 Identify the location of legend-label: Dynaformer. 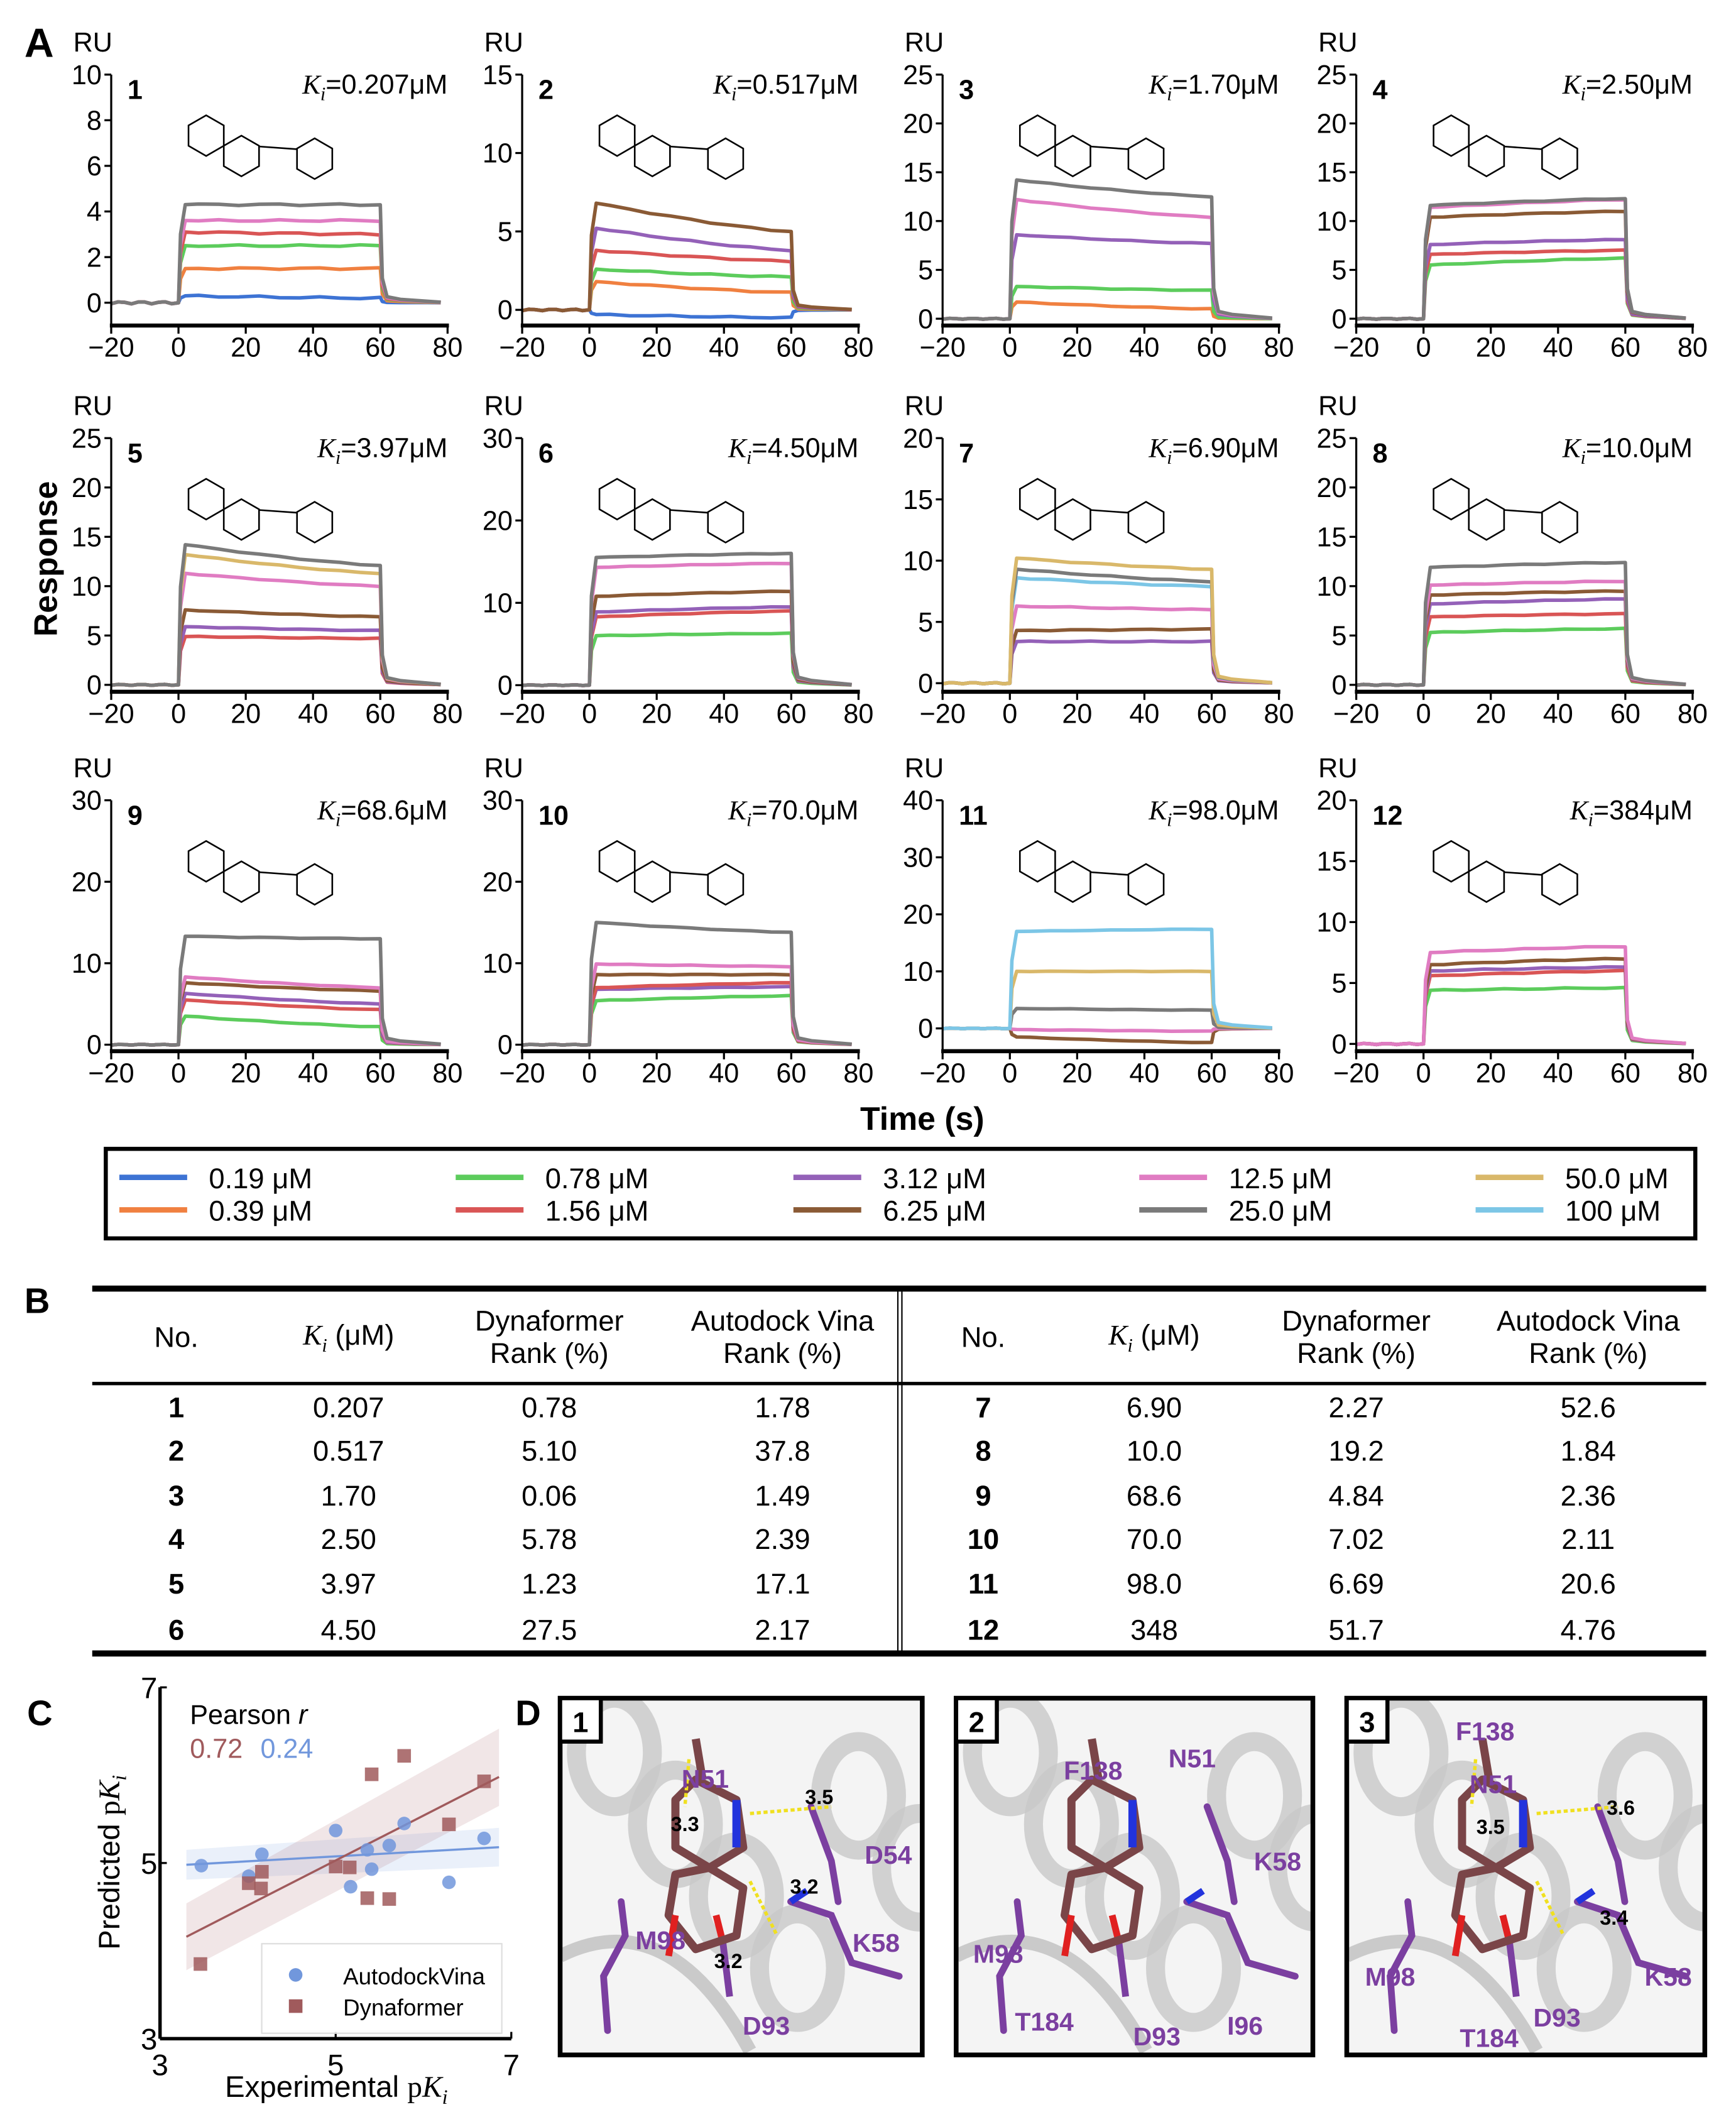
(403, 2008).